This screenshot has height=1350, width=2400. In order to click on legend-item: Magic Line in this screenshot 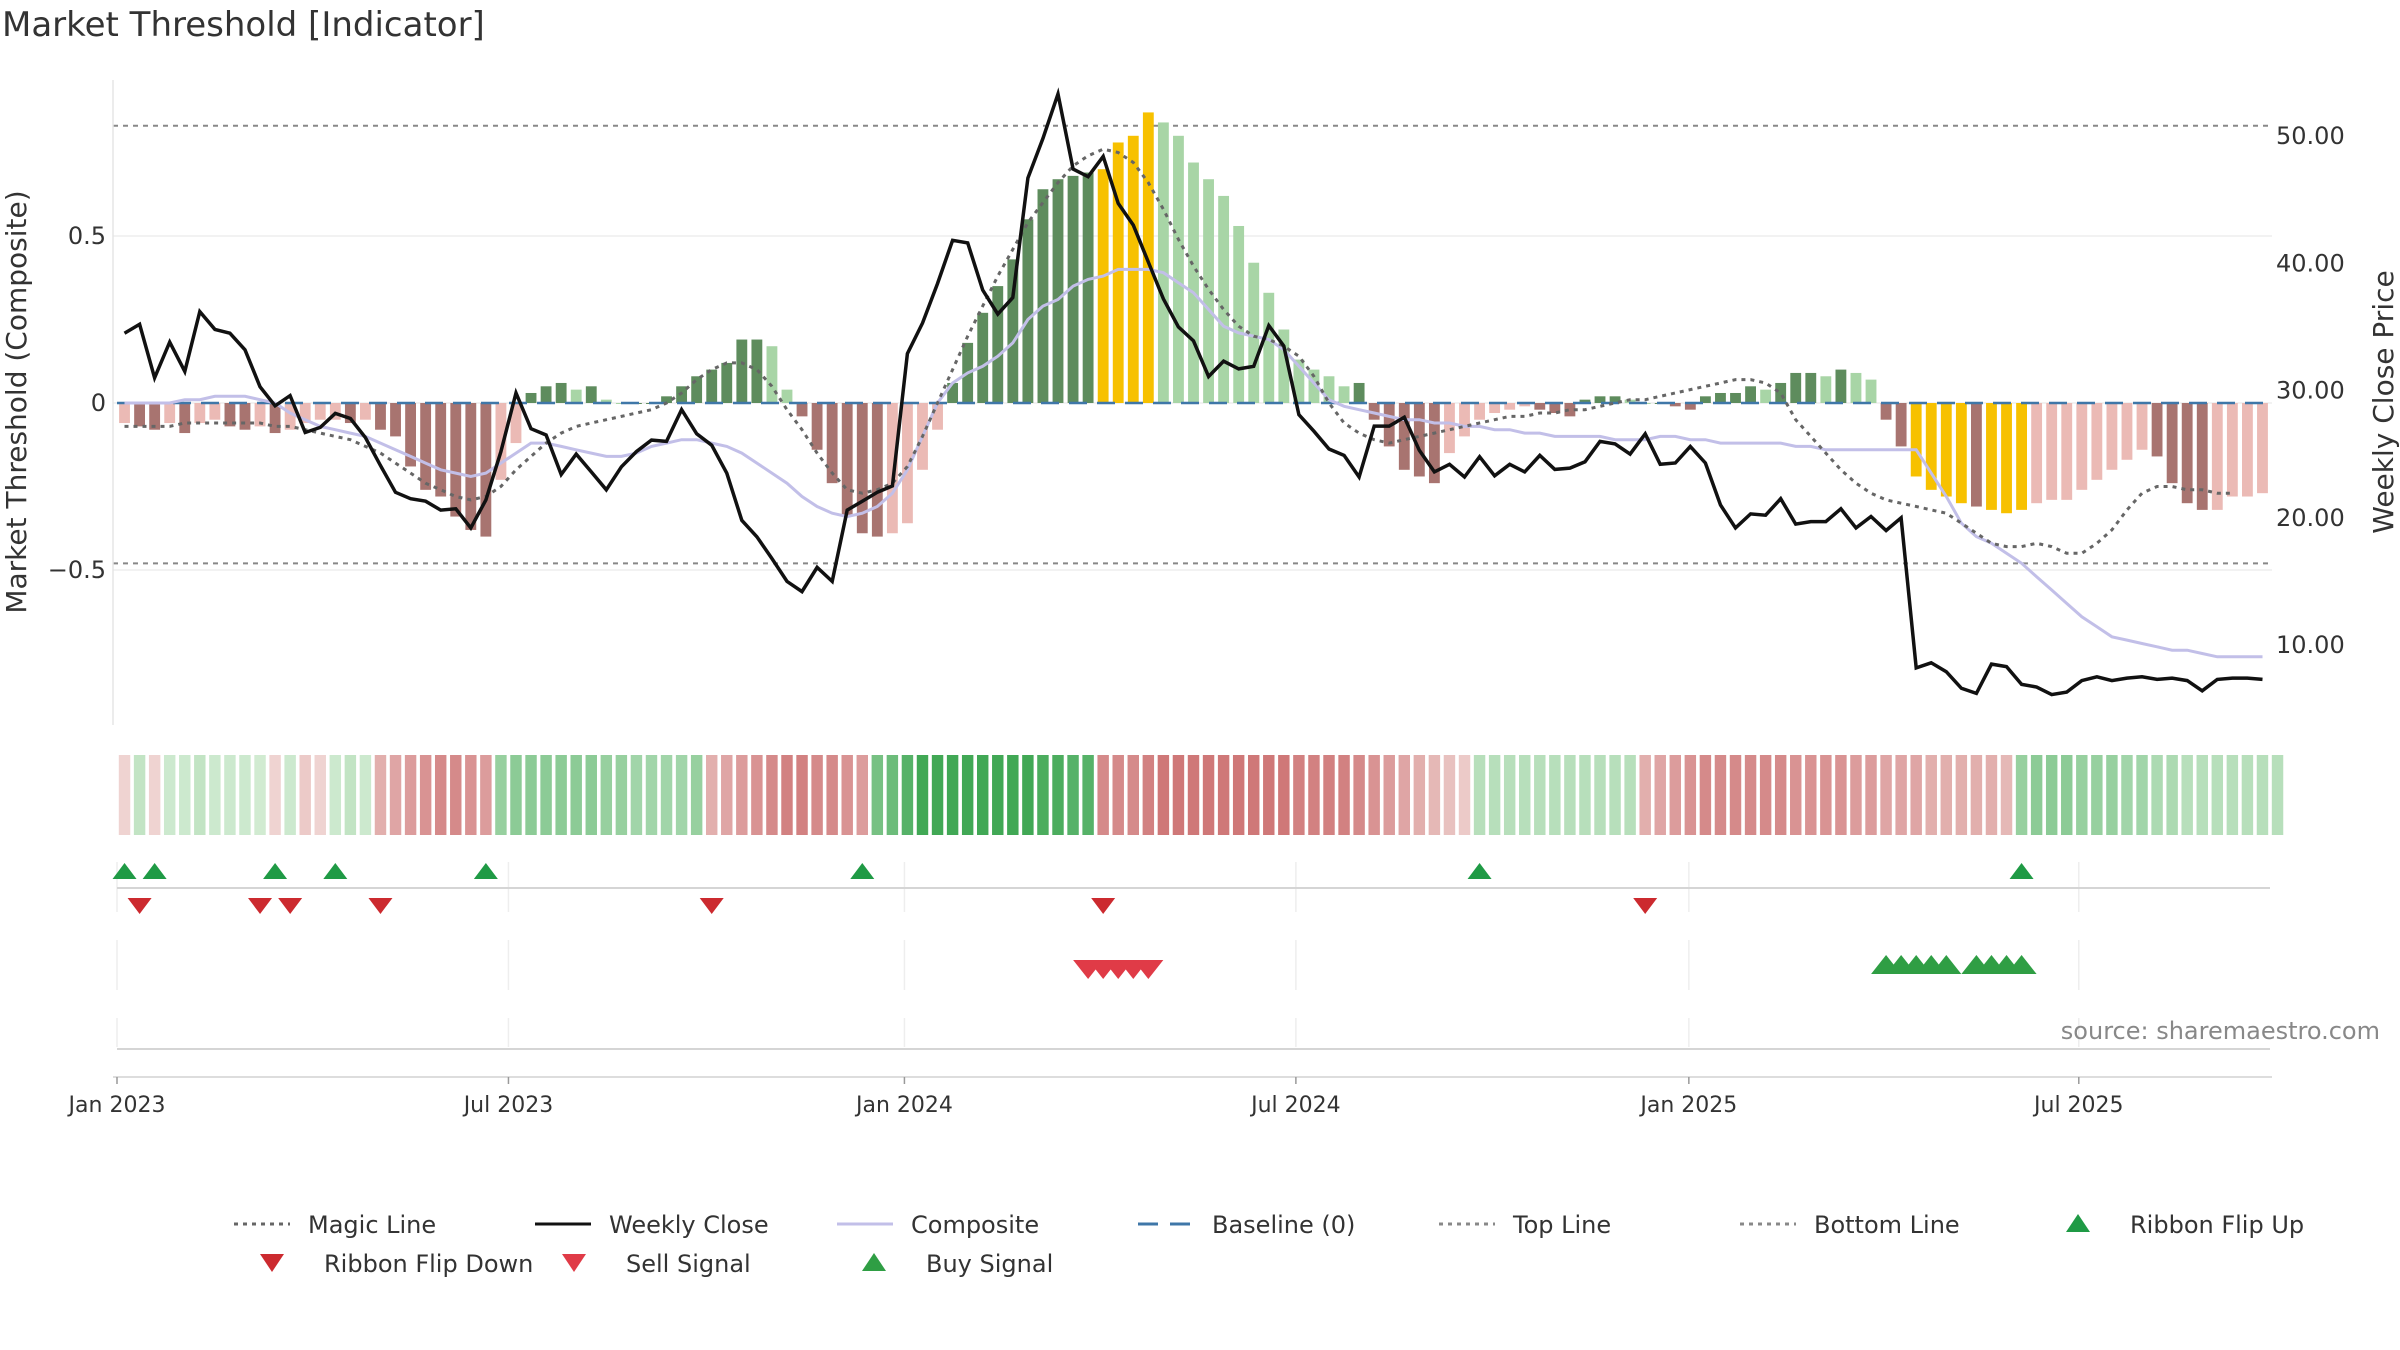, I will do `click(335, 1225)`.